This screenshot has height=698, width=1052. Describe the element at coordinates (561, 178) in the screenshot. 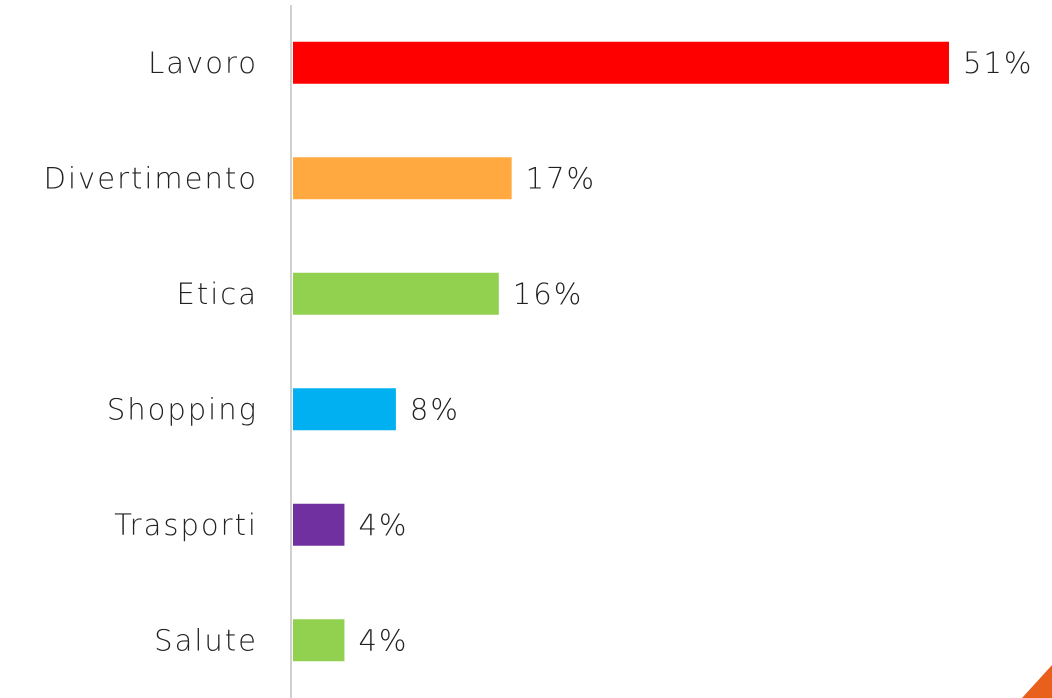

I see `data-label: 17%` at that location.